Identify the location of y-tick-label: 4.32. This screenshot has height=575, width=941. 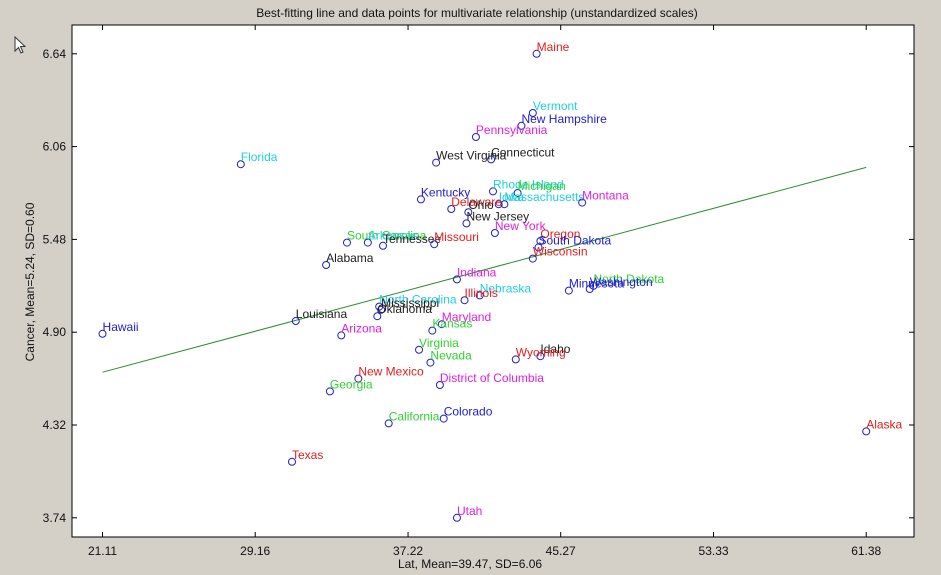
(55, 425).